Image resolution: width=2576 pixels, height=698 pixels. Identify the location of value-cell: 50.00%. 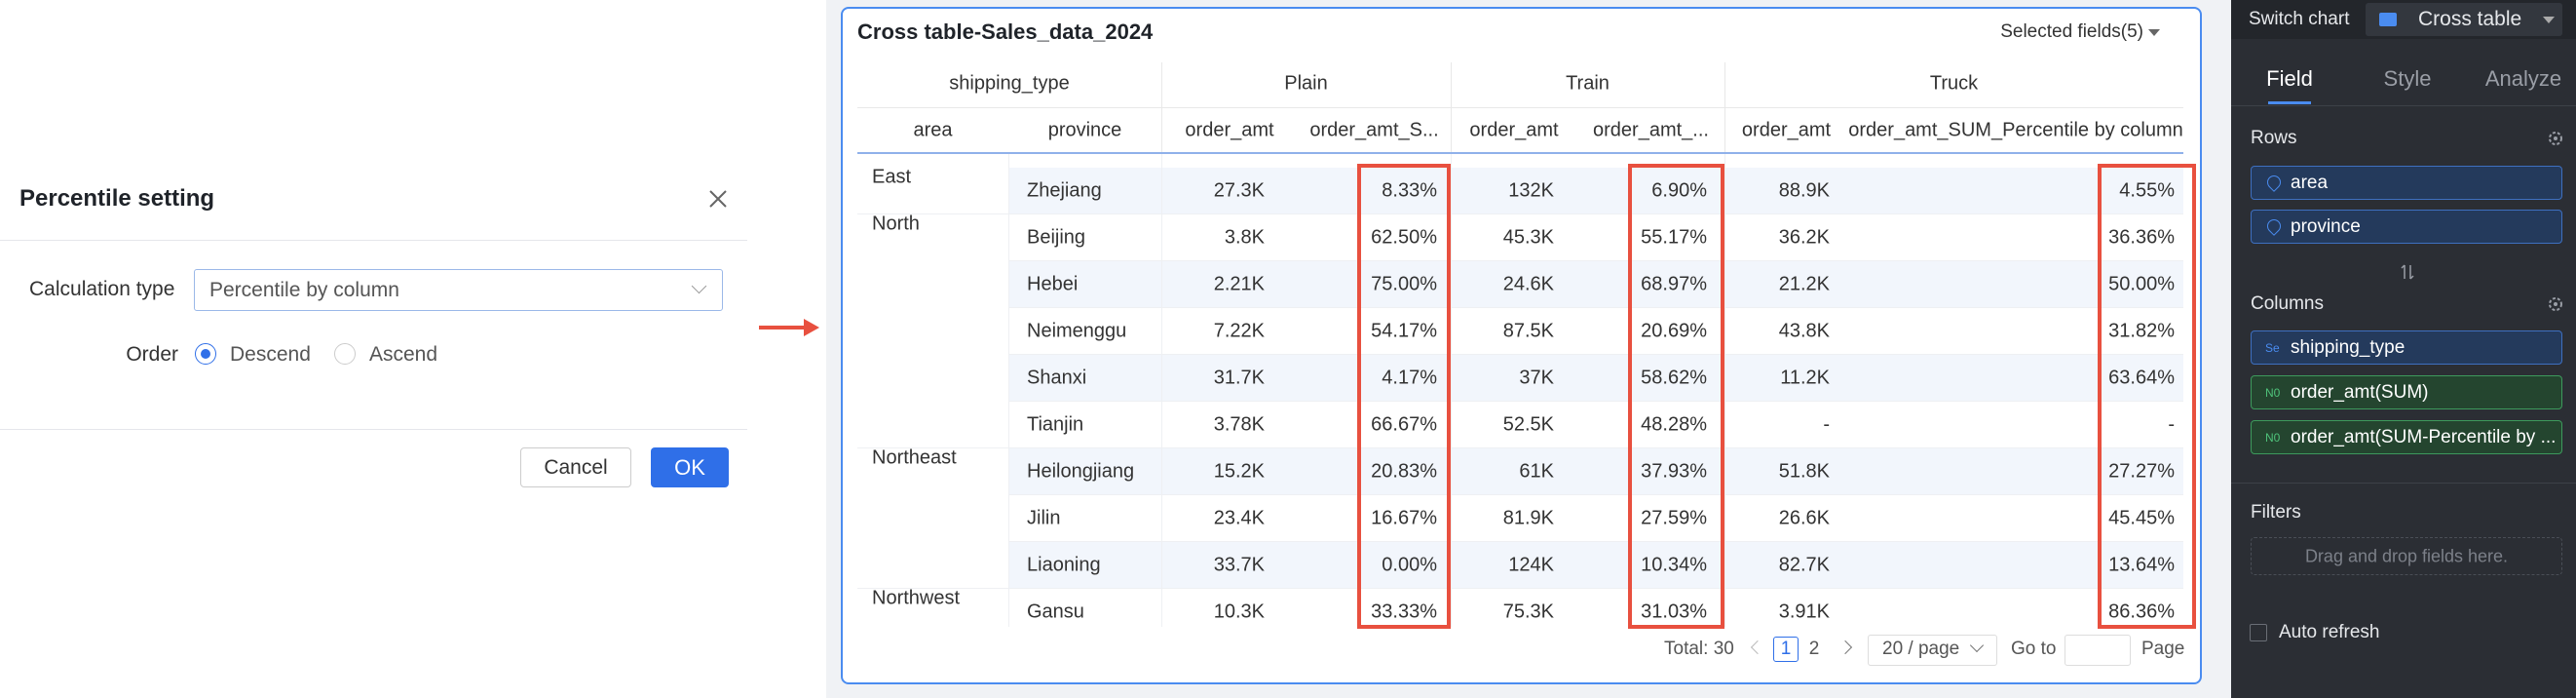
(2141, 284).